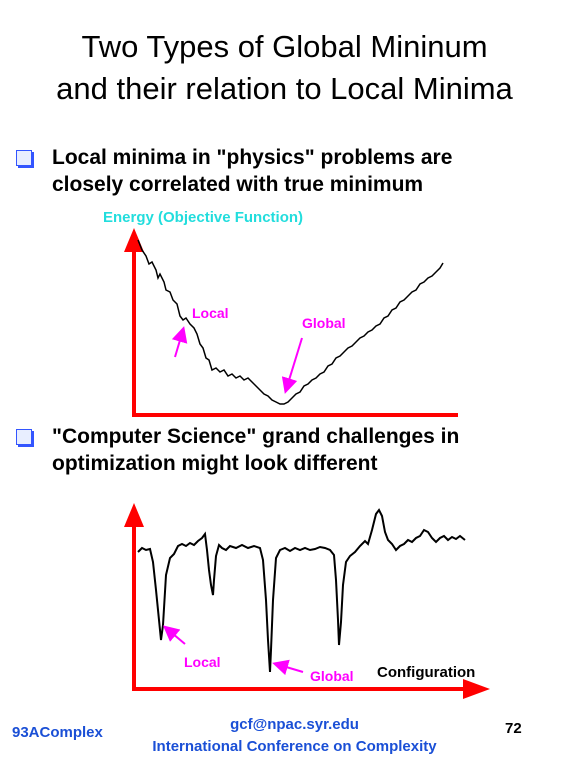 This screenshot has width=569, height=759. What do you see at coordinates (256, 436) in the screenshot?
I see `bullet-2-line-1: "Computer Science" grand challenges in` at bounding box center [256, 436].